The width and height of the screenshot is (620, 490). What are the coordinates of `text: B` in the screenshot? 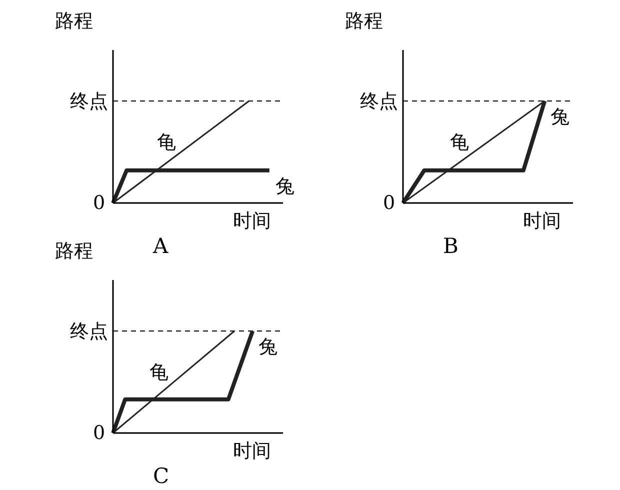 It's located at (450, 246).